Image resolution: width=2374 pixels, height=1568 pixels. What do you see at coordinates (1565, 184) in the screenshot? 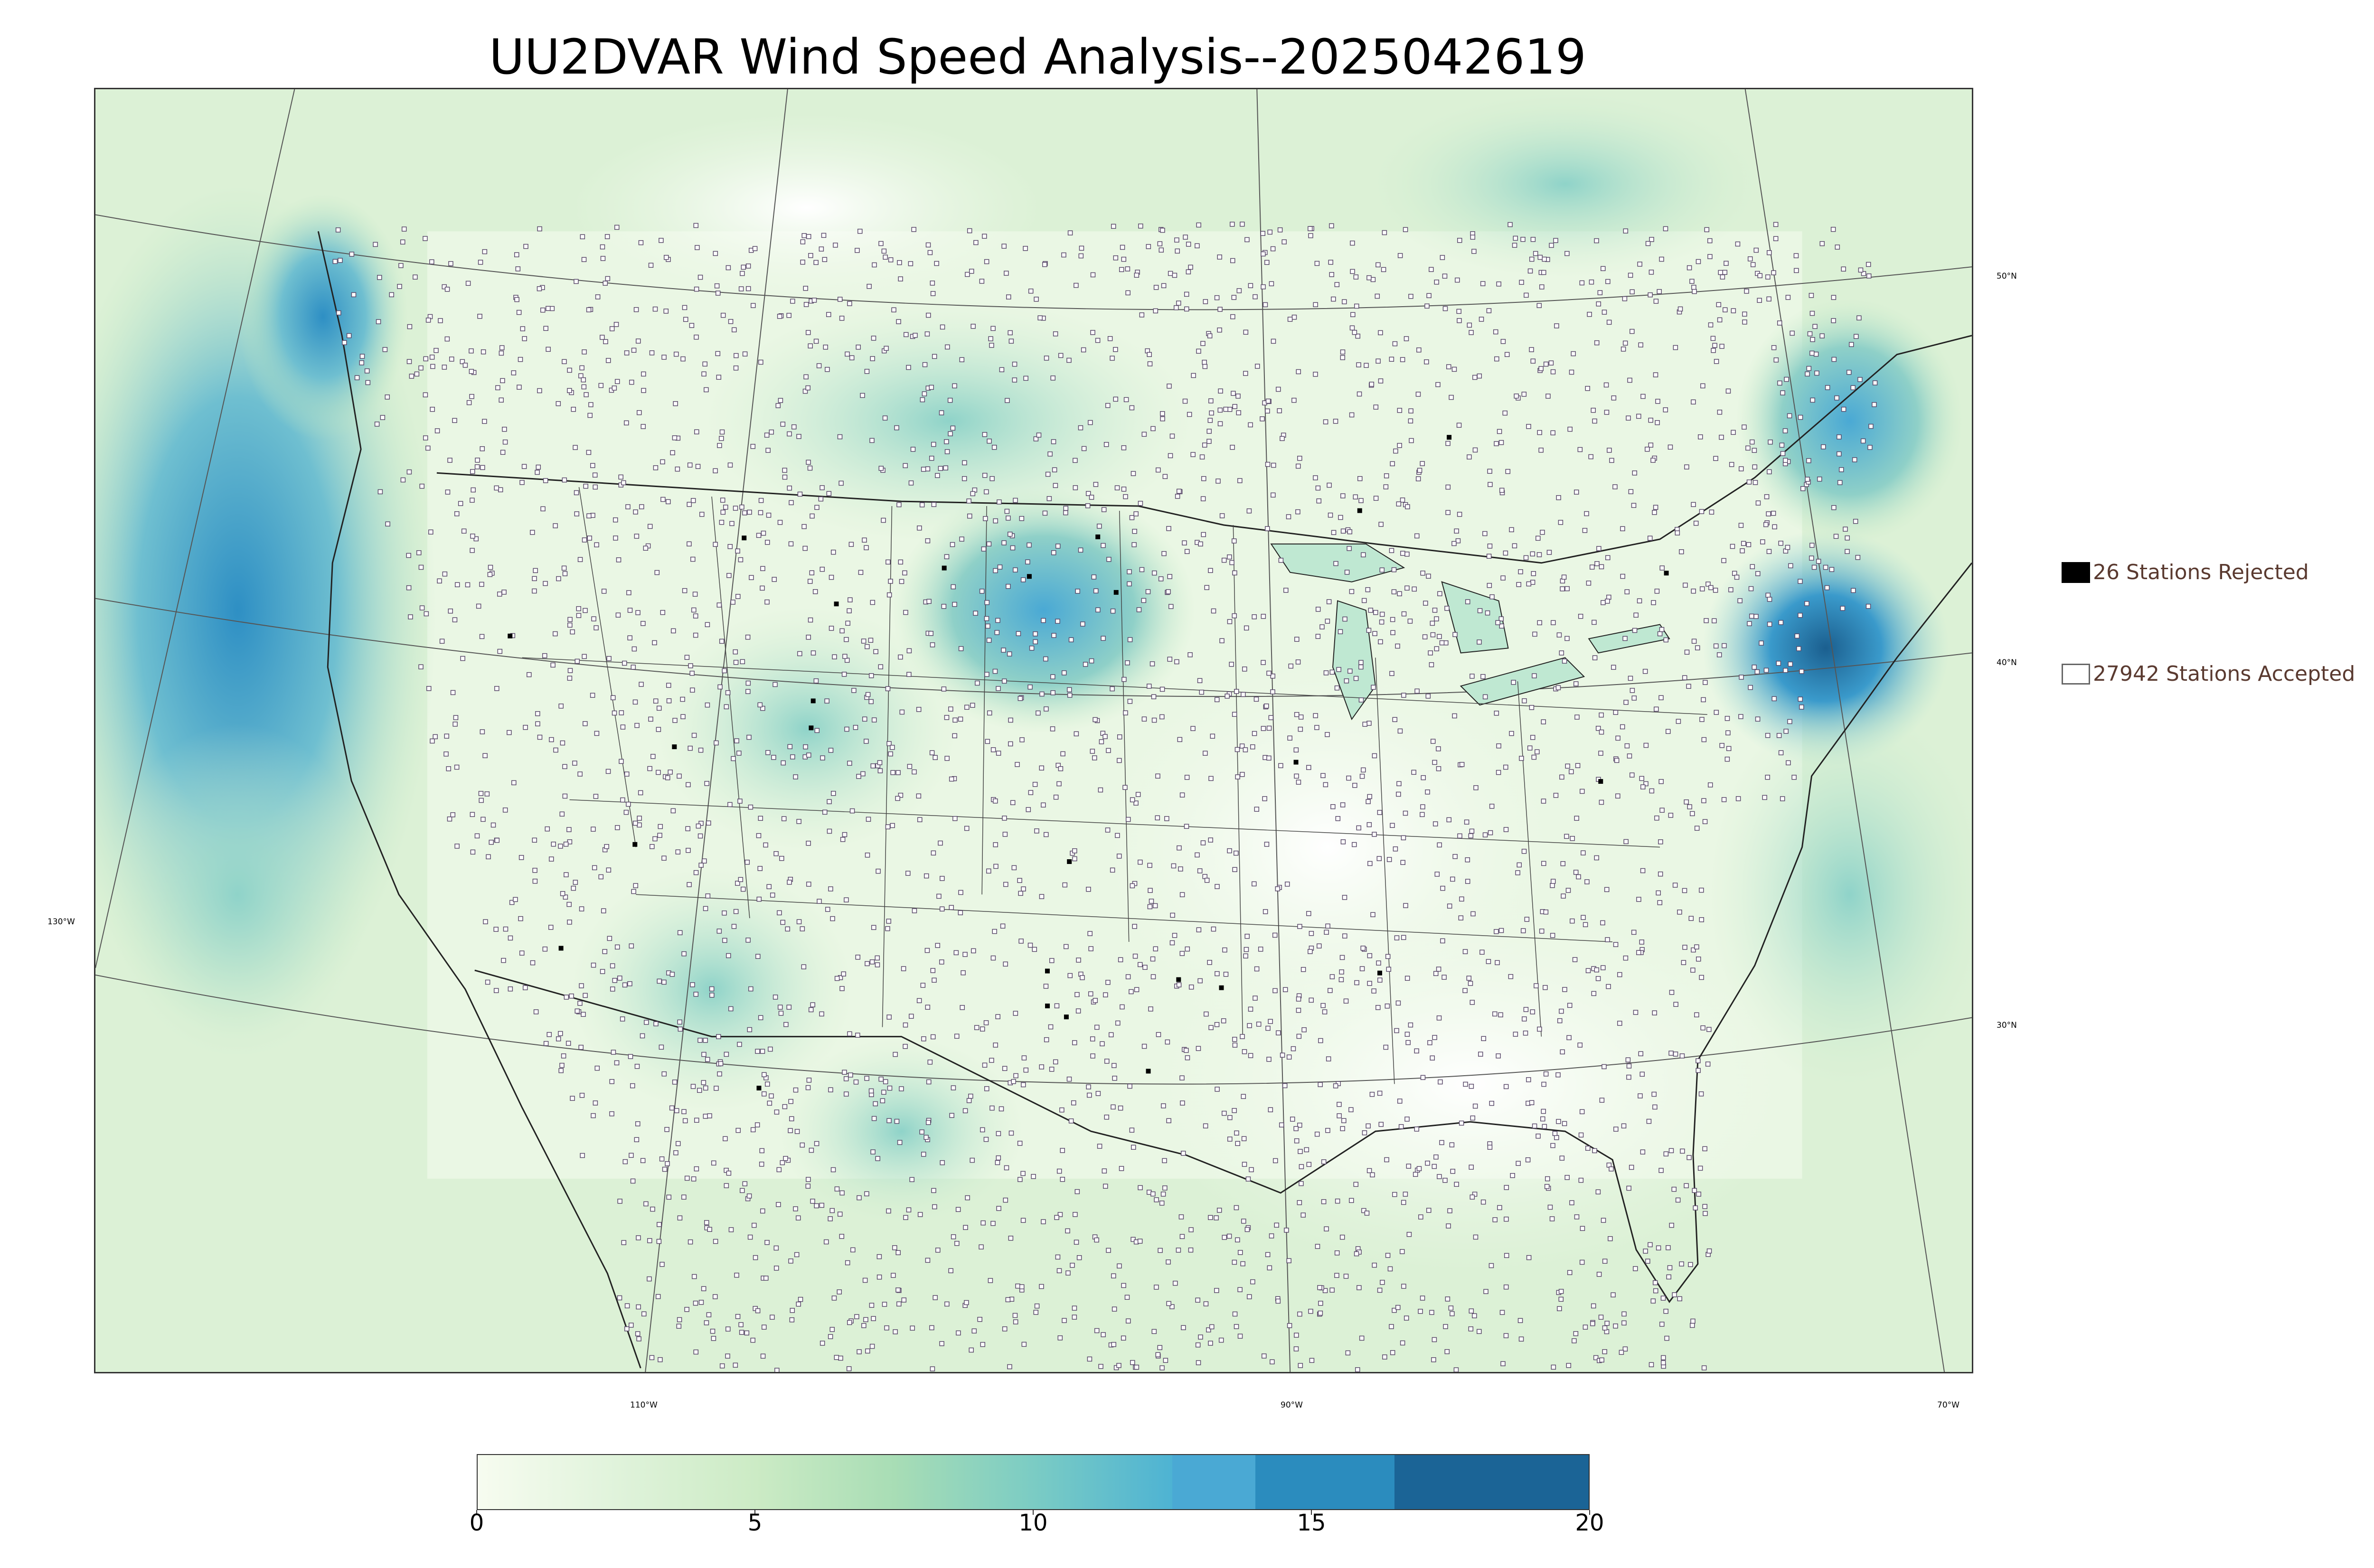
I see `hudson-wind` at bounding box center [1565, 184].